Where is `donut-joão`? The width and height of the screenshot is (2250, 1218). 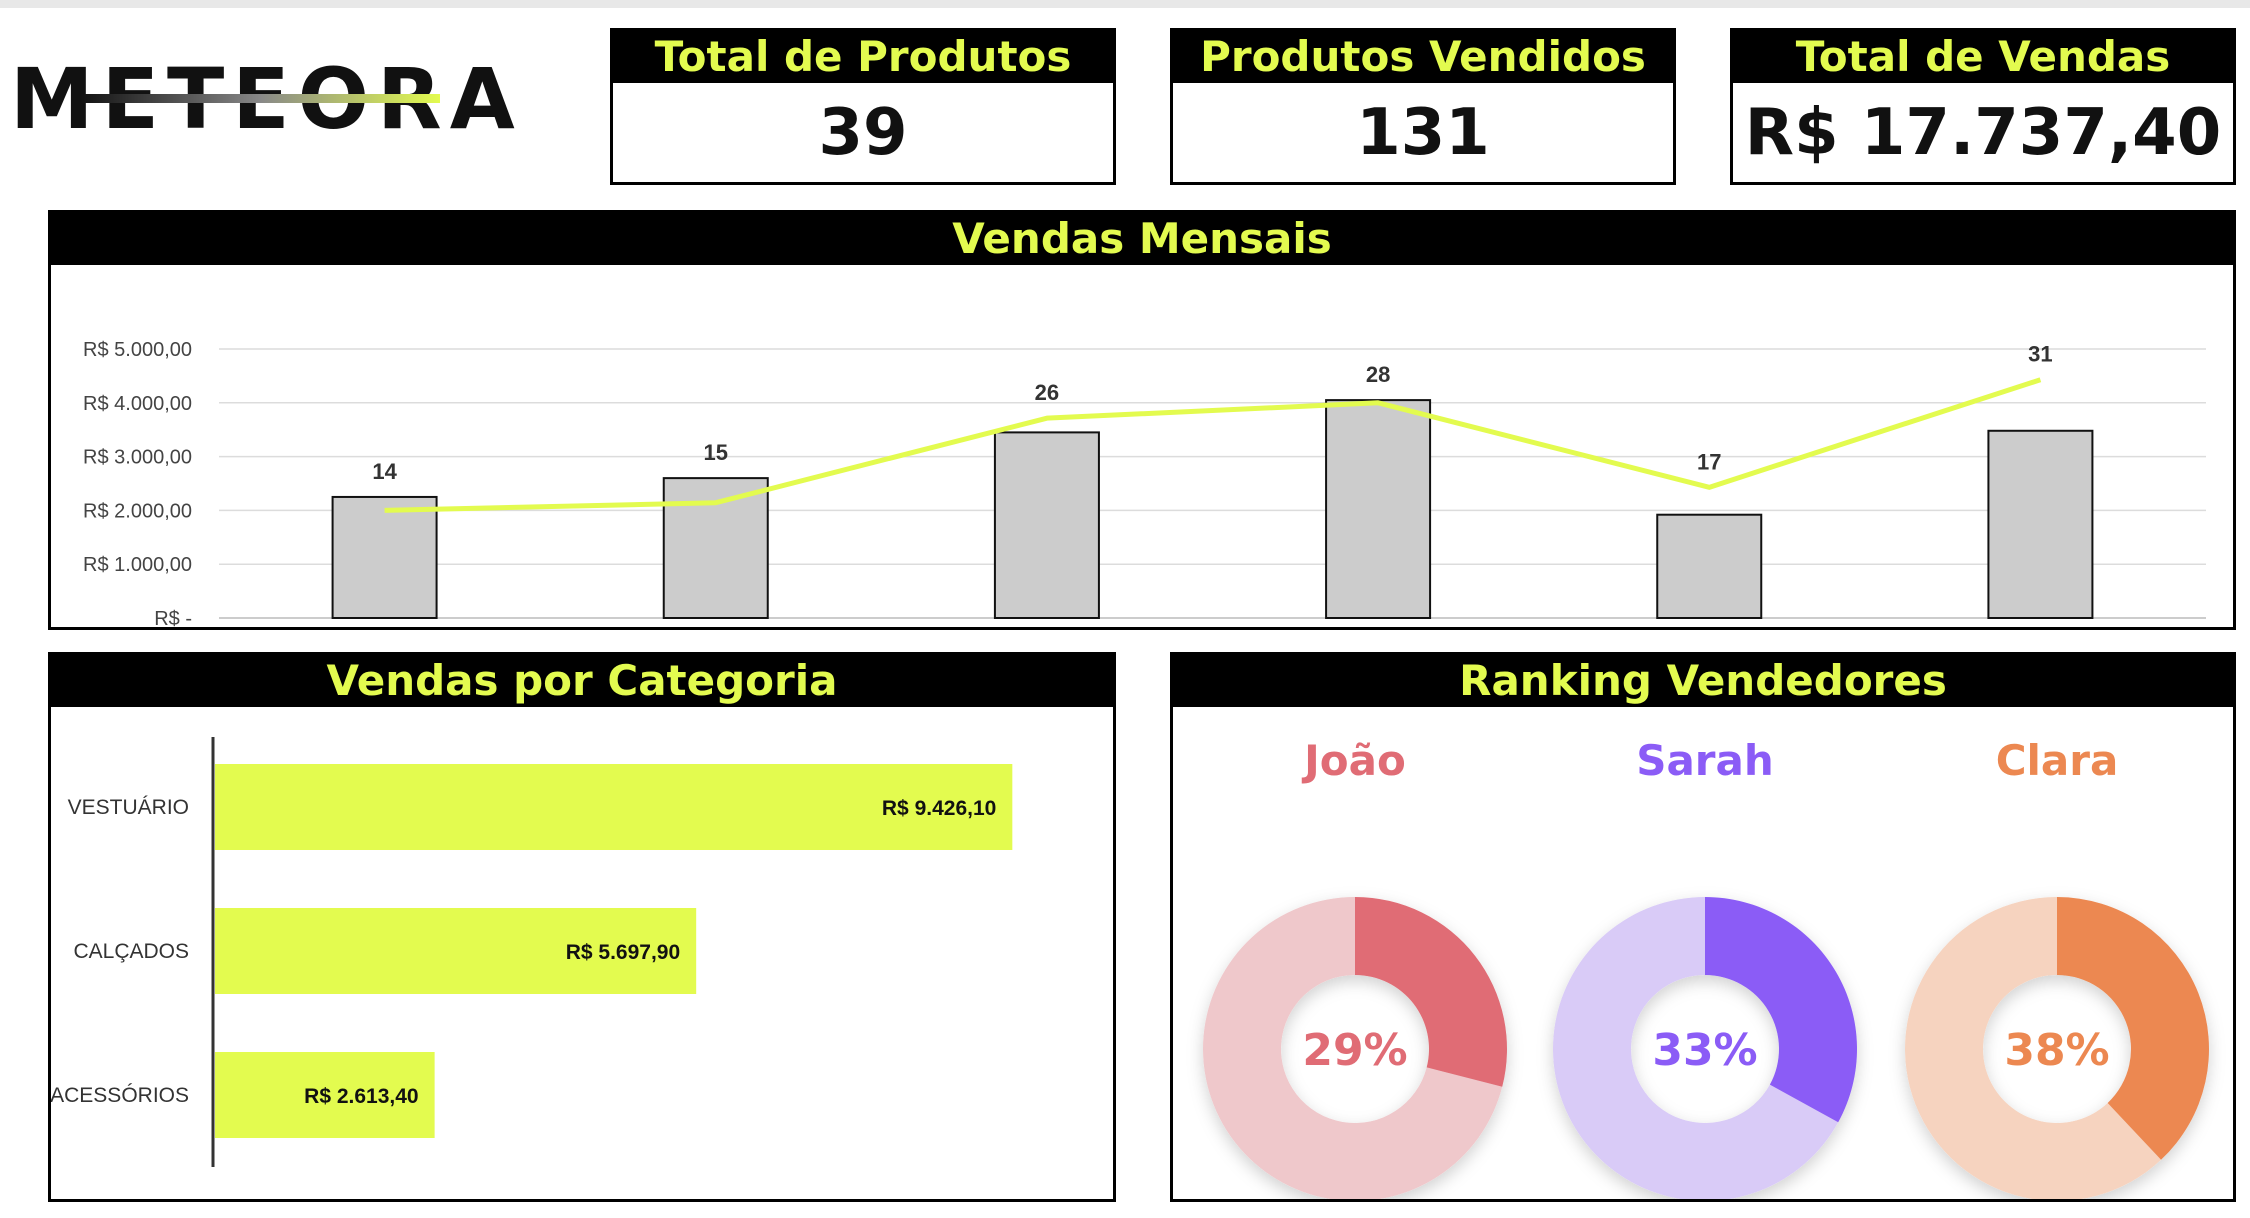
donut-joão is located at coordinates (1355, 1049).